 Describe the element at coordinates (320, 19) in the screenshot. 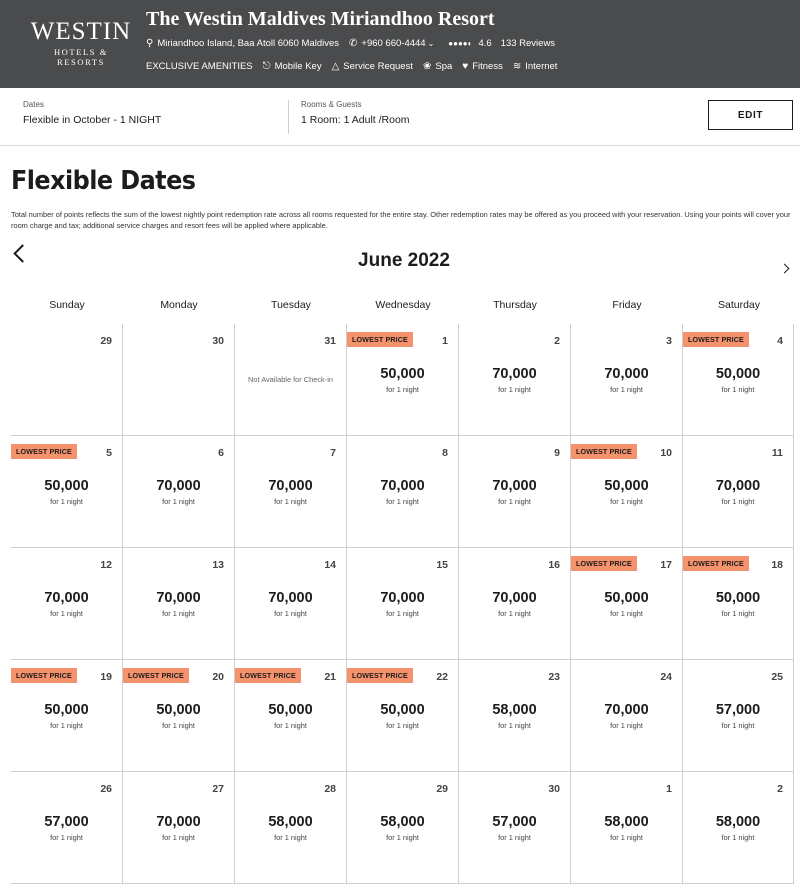

I see `hotel-name: The Westin Maldives Miriandhoo Resort` at that location.